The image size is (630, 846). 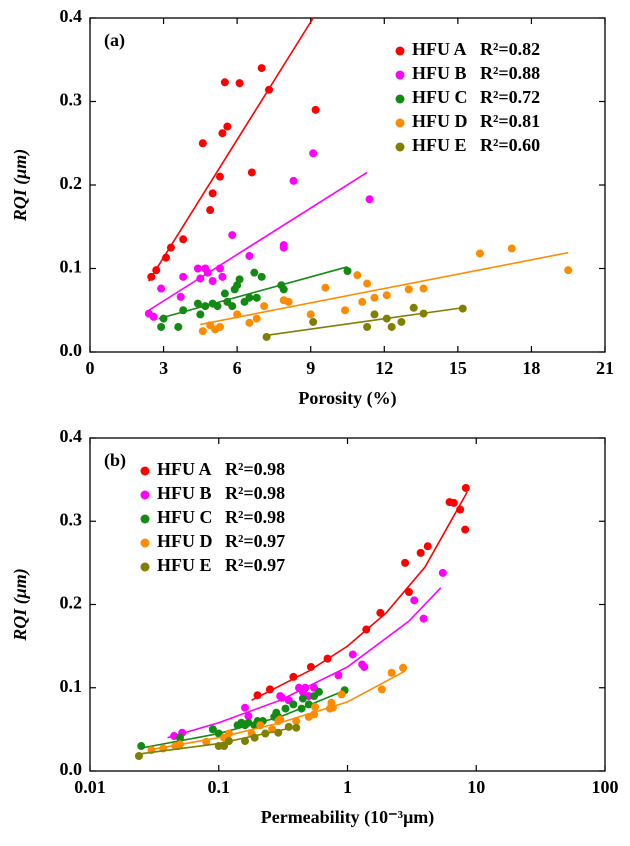 What do you see at coordinates (71, 16) in the screenshot?
I see `y-tick-label: 0.4` at bounding box center [71, 16].